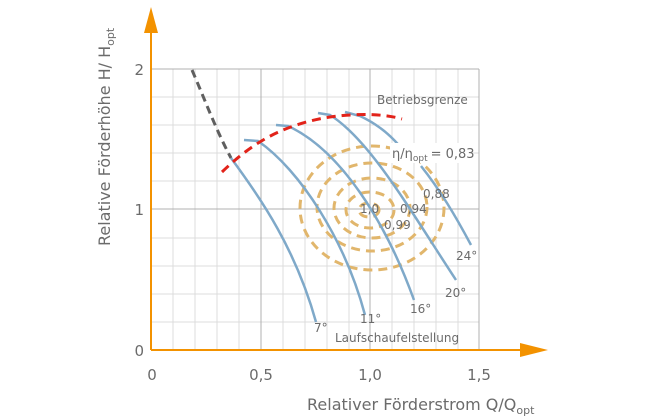 This screenshot has height=416, width=650. What do you see at coordinates (420, 309) in the screenshot?
I see `angle-label-16: 16°` at bounding box center [420, 309].